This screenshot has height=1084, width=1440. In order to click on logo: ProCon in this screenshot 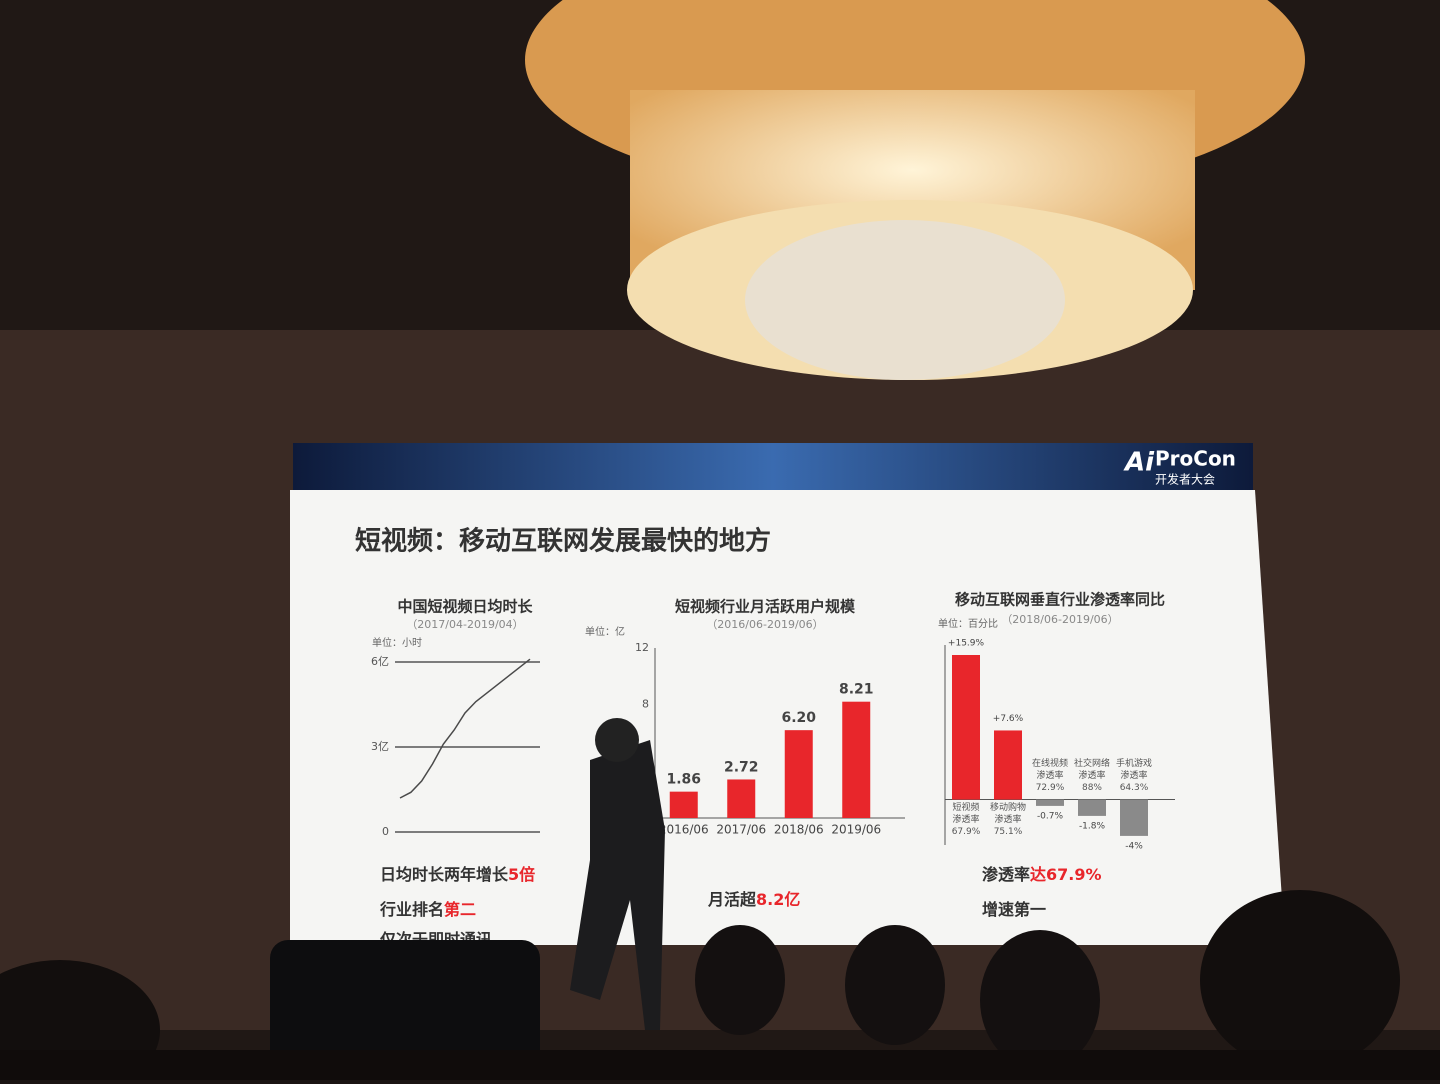, I will do `click(1195, 459)`.